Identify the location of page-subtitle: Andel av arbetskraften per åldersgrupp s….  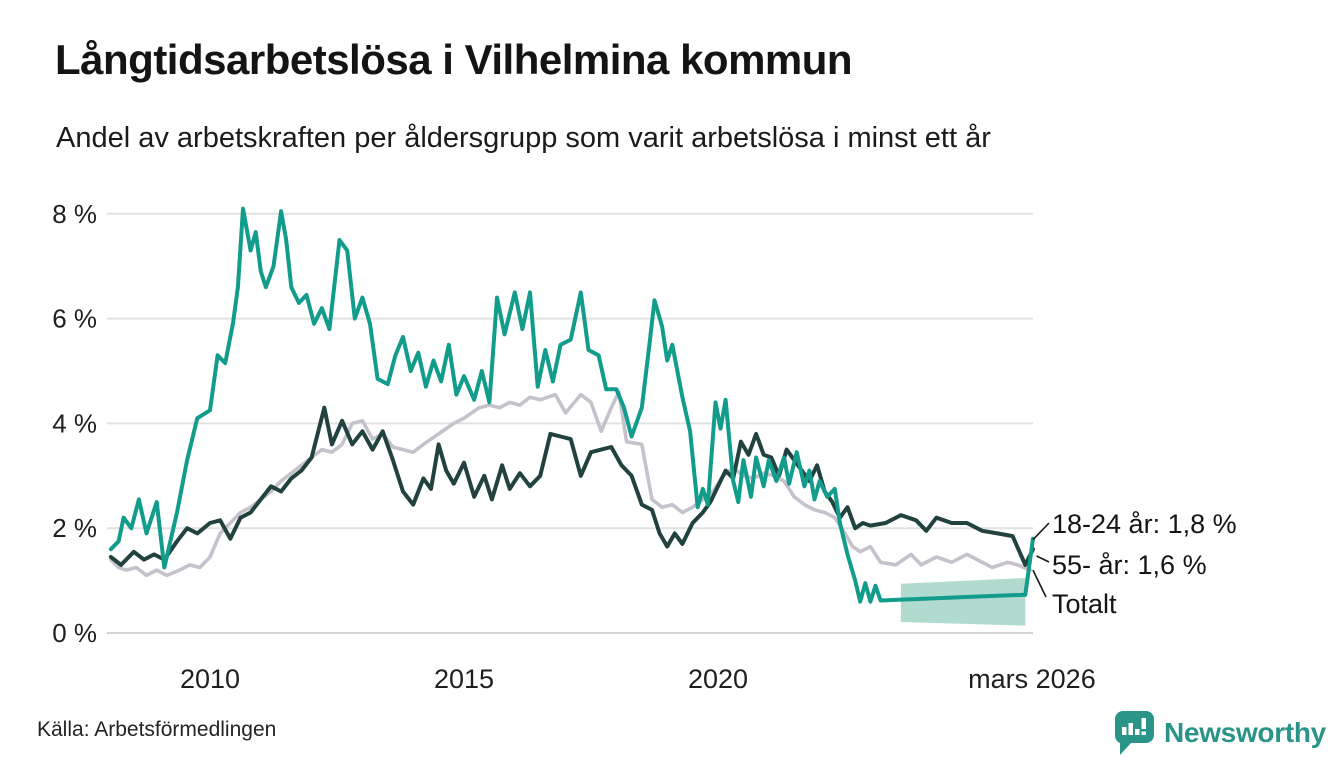
(523, 138).